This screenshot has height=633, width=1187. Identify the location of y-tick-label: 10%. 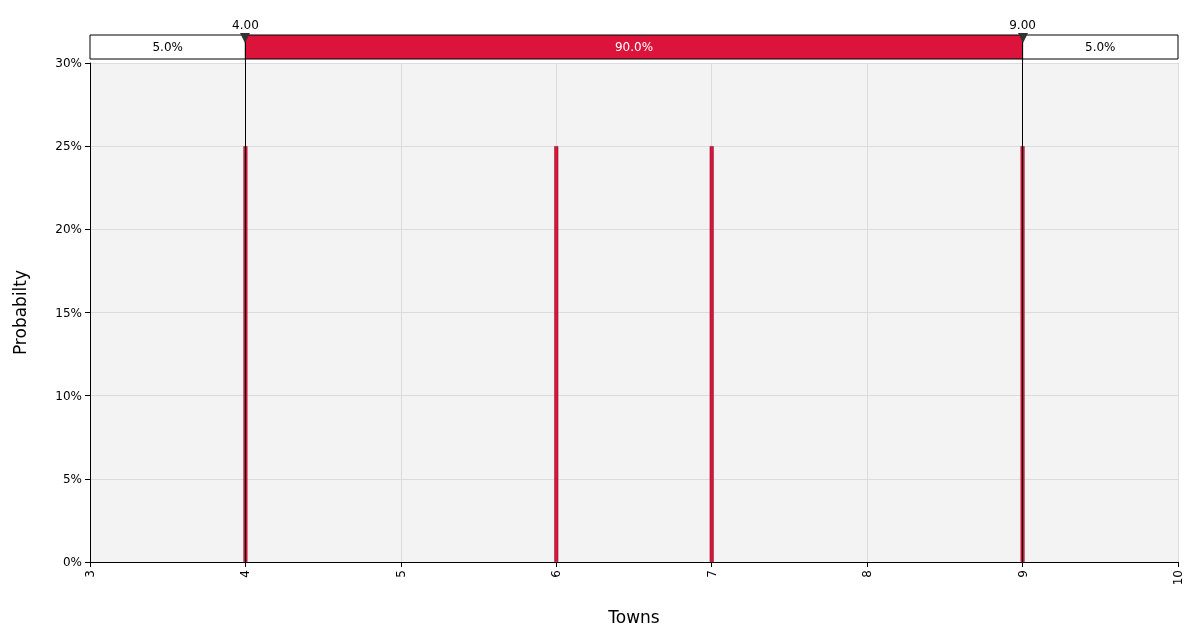
(68, 395).